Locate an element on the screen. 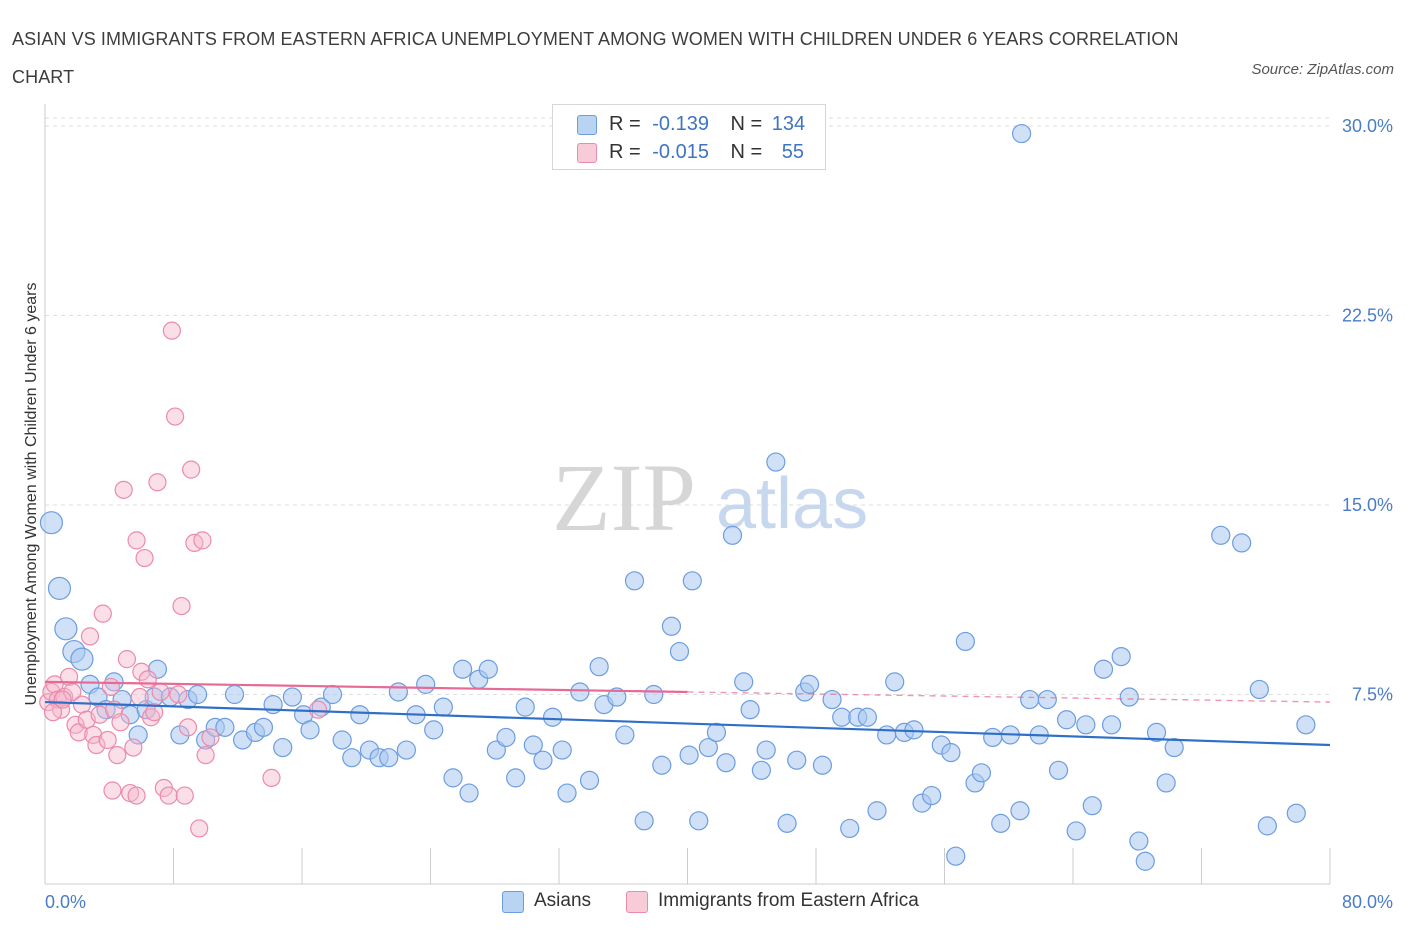 The image size is (1406, 930). x-tick-marks is located at coordinates (687, 866).